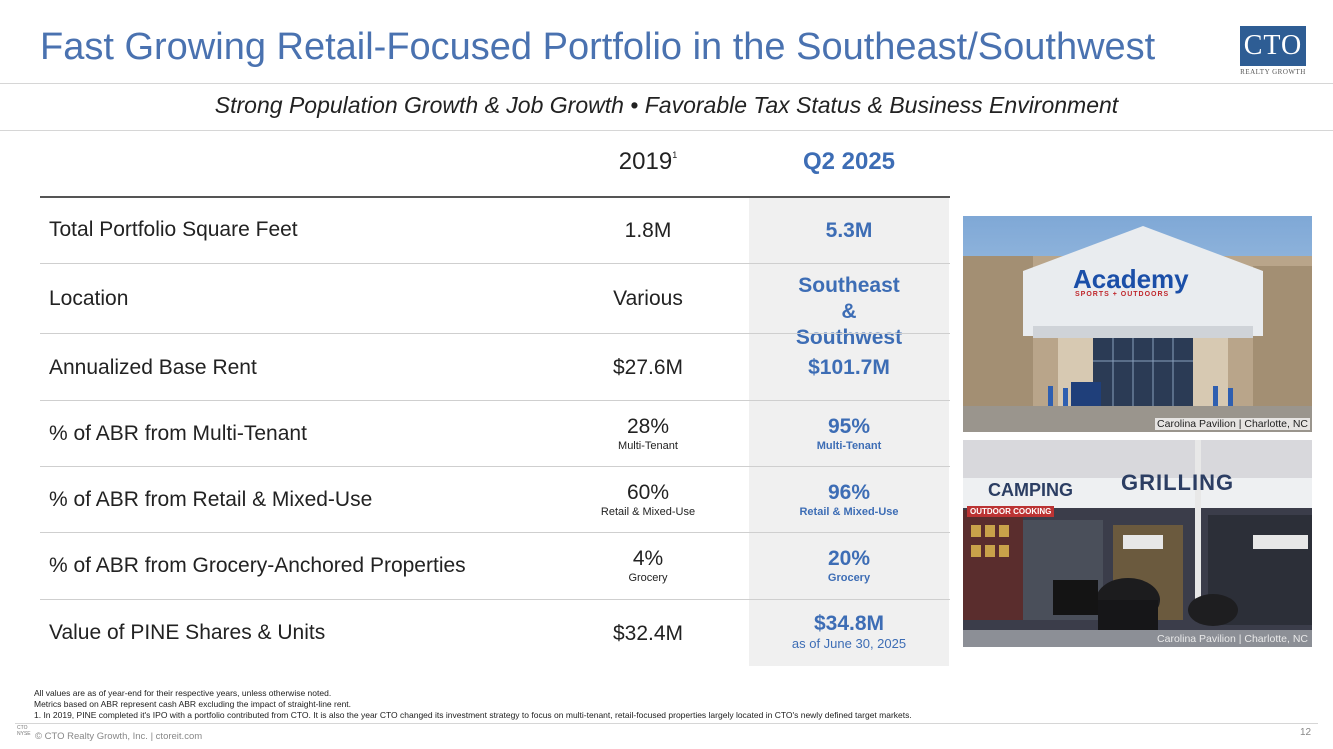 This screenshot has height=749, width=1333. What do you see at coordinates (1011, 511) in the screenshot?
I see `outdoor-cooking-sign: OUTDOOR COOKING` at bounding box center [1011, 511].